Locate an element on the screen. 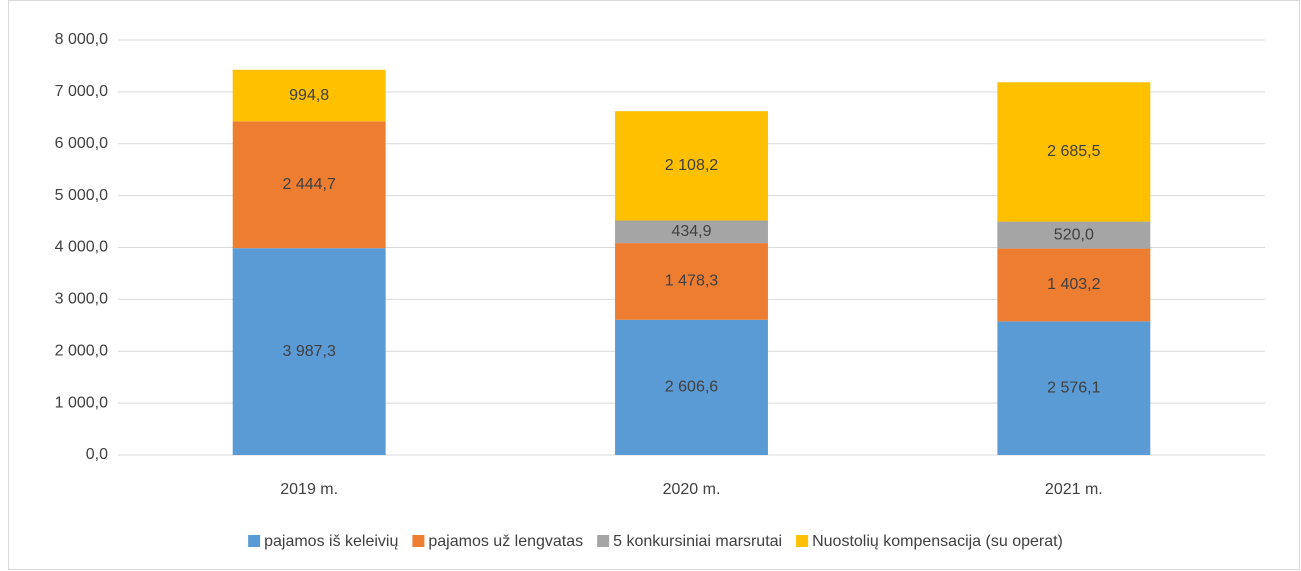 The image size is (1301, 571). y-tick-label: 1 000,0 is located at coordinates (81, 402).